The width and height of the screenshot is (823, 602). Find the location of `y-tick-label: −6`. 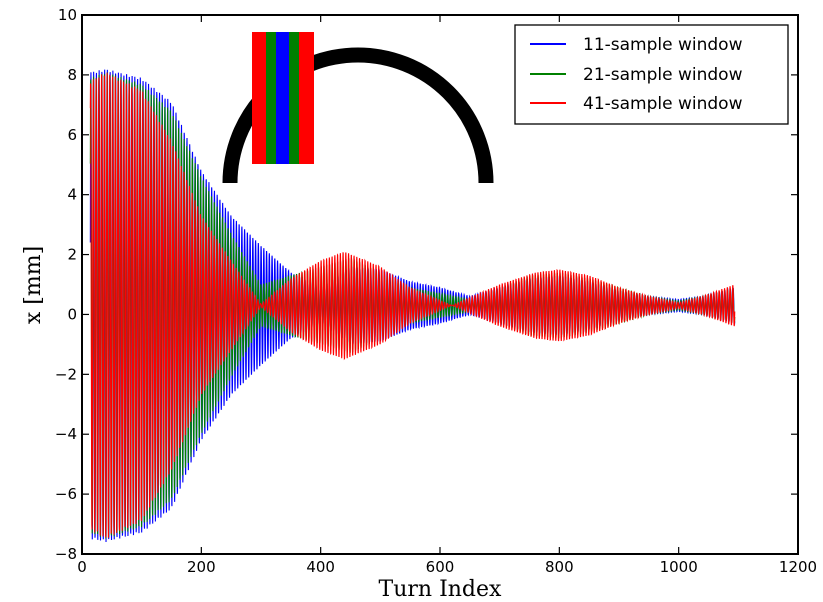

y-tick-label: −6 is located at coordinates (66, 494).